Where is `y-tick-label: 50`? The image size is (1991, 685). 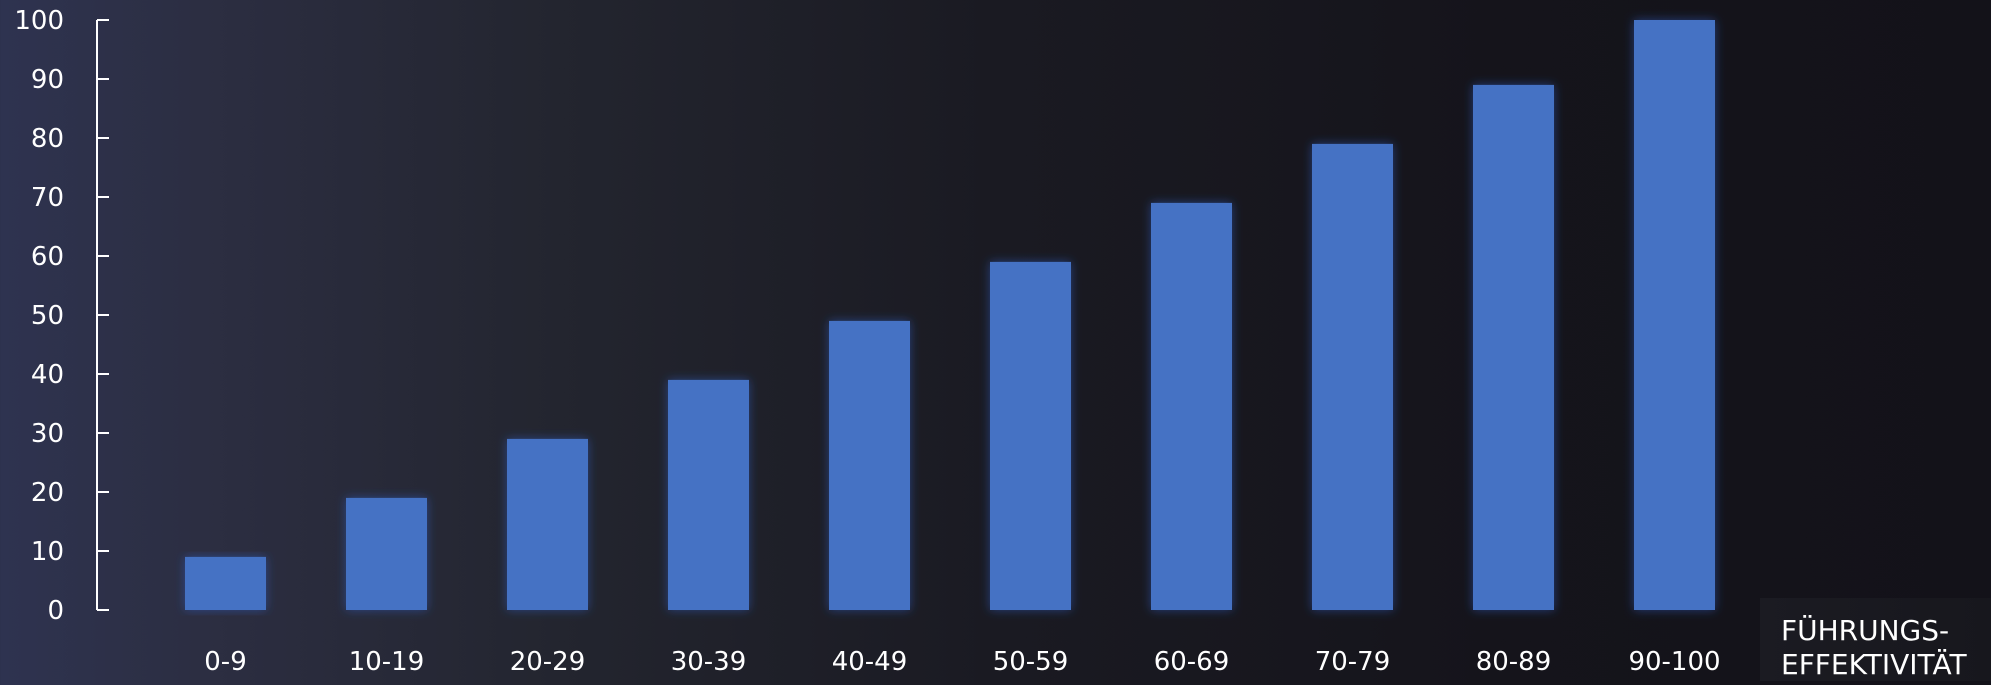 y-tick-label: 50 is located at coordinates (47, 316).